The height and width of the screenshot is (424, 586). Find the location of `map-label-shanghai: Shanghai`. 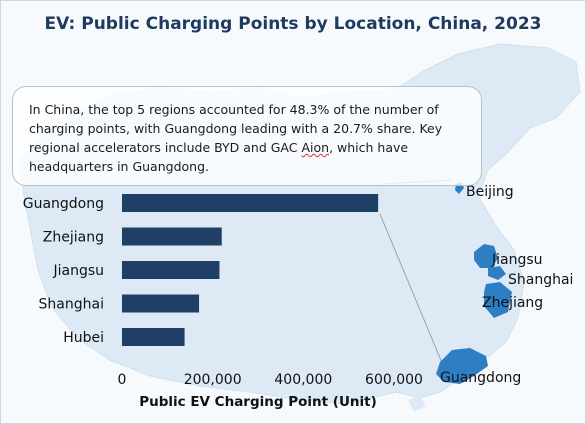

map-label-shanghai: Shanghai is located at coordinates (540, 280).